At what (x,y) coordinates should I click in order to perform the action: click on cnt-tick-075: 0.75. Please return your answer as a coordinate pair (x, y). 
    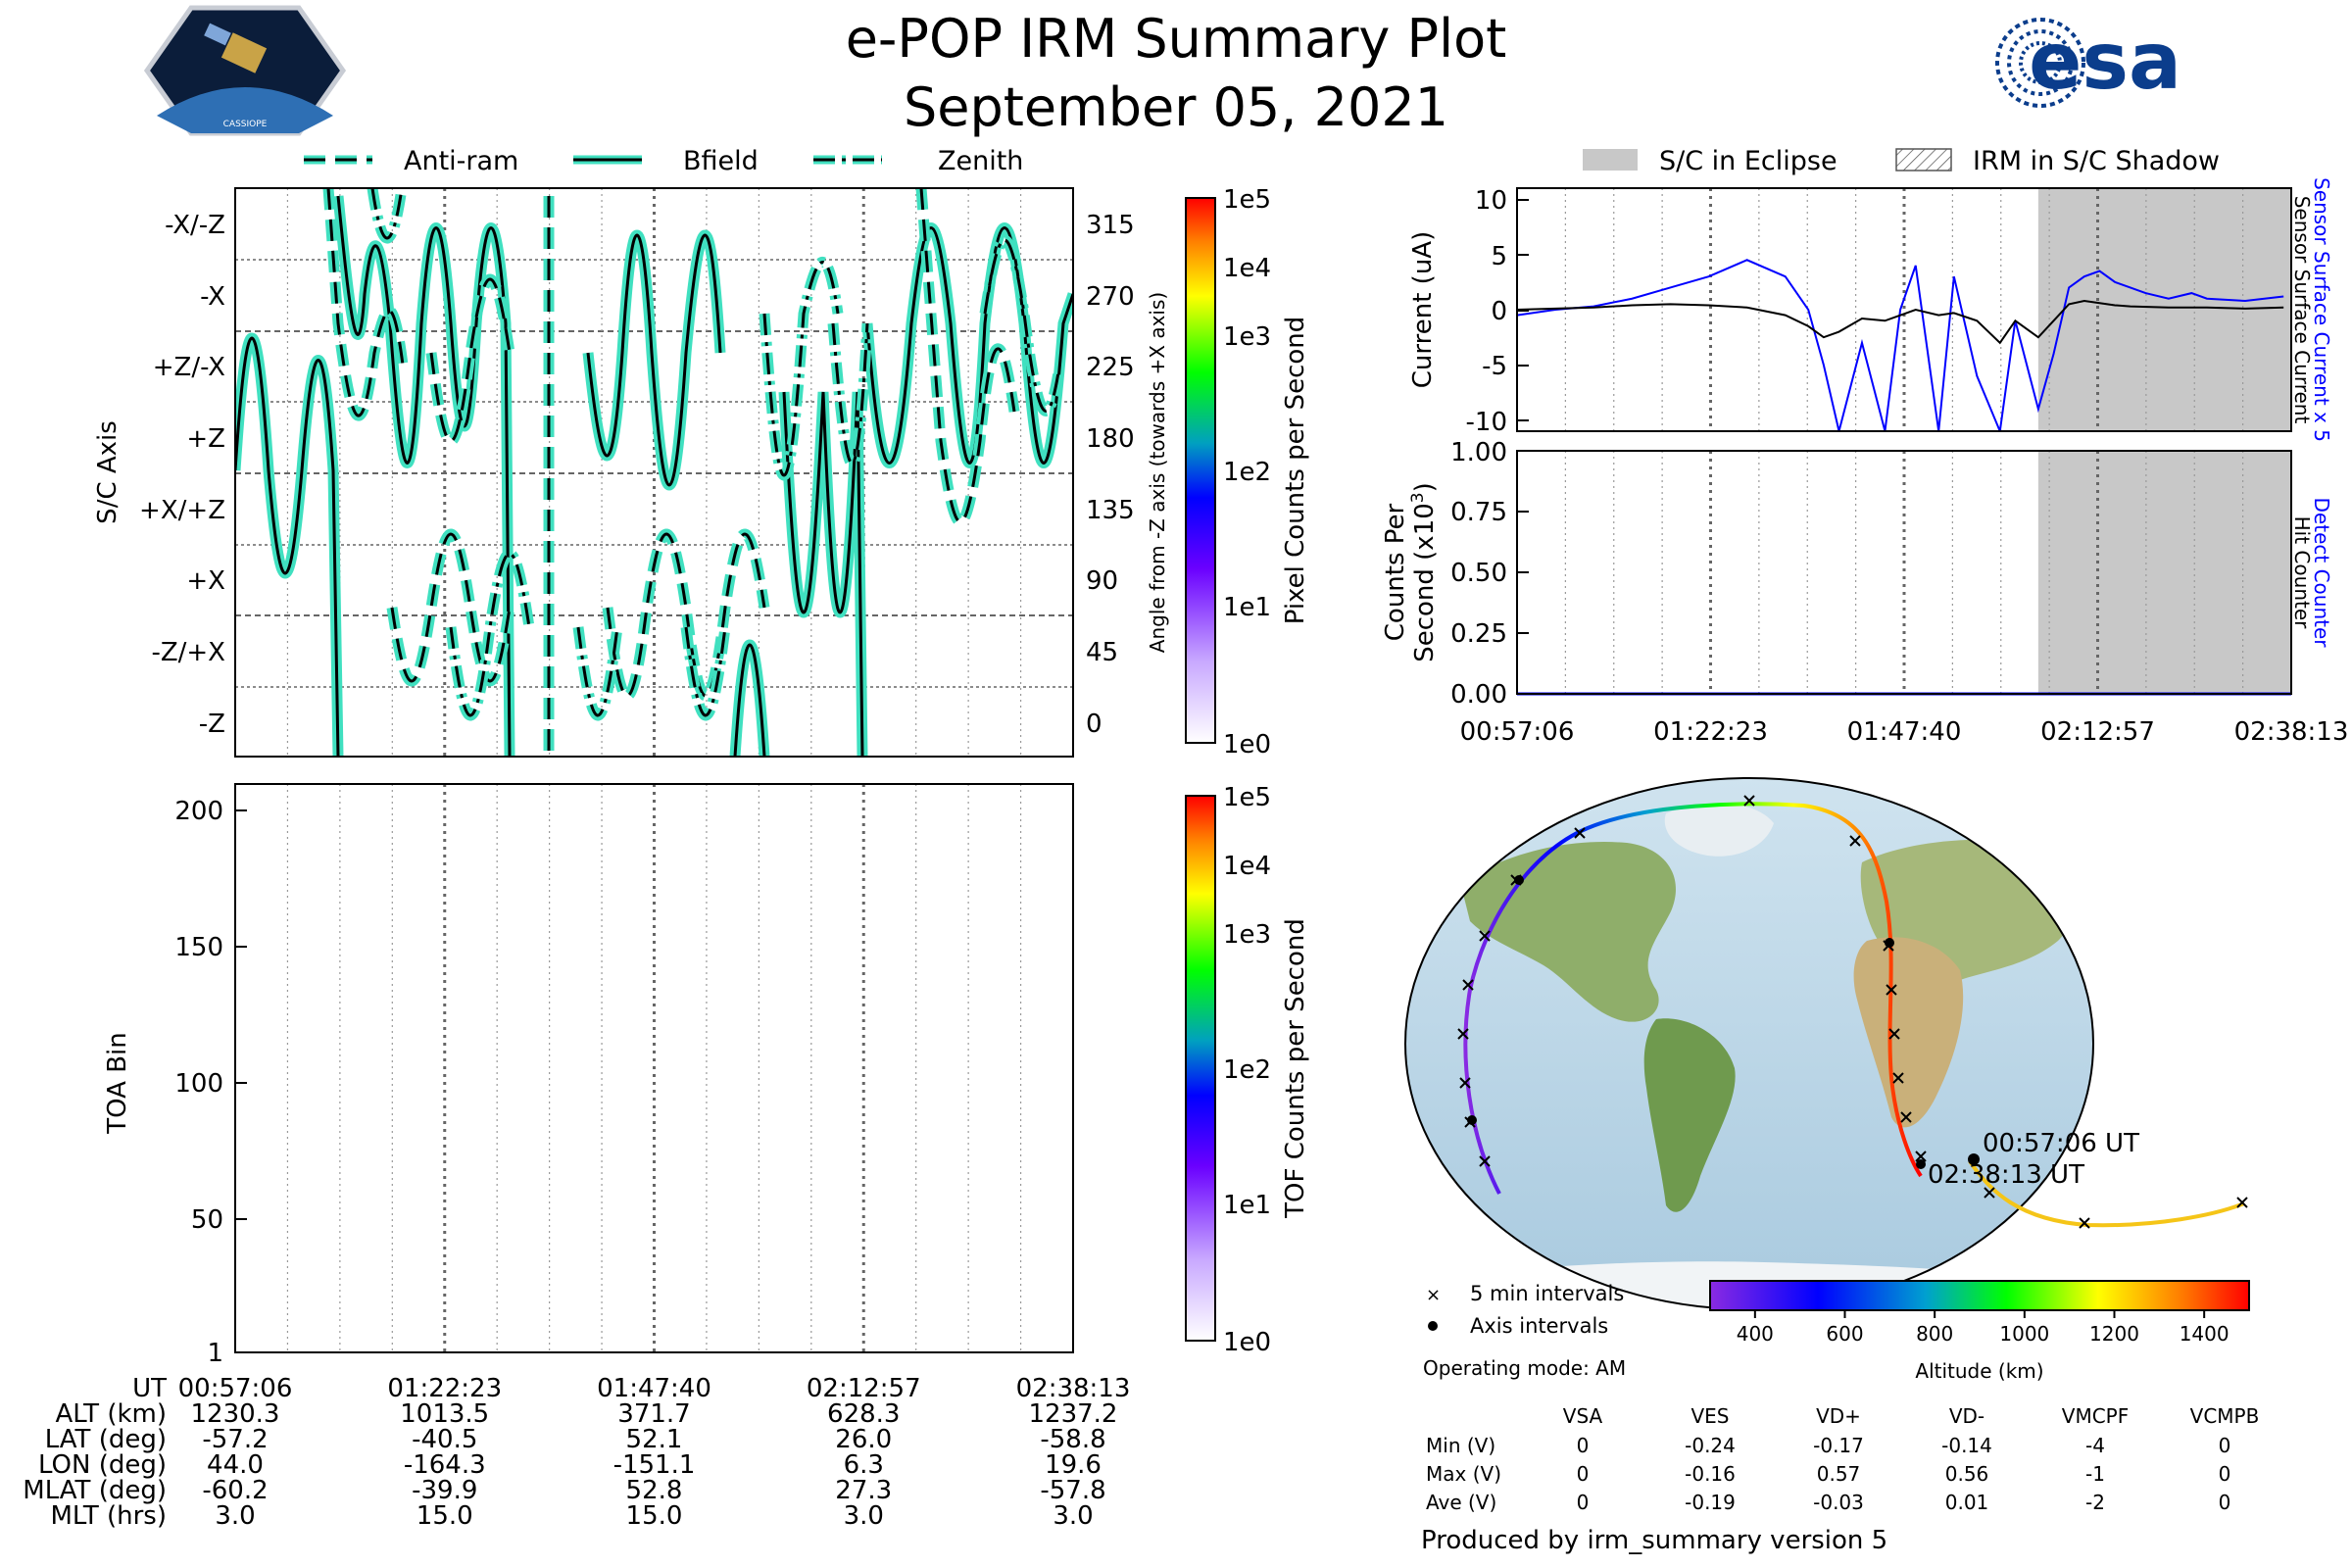
    Looking at the image, I should click on (1478, 512).